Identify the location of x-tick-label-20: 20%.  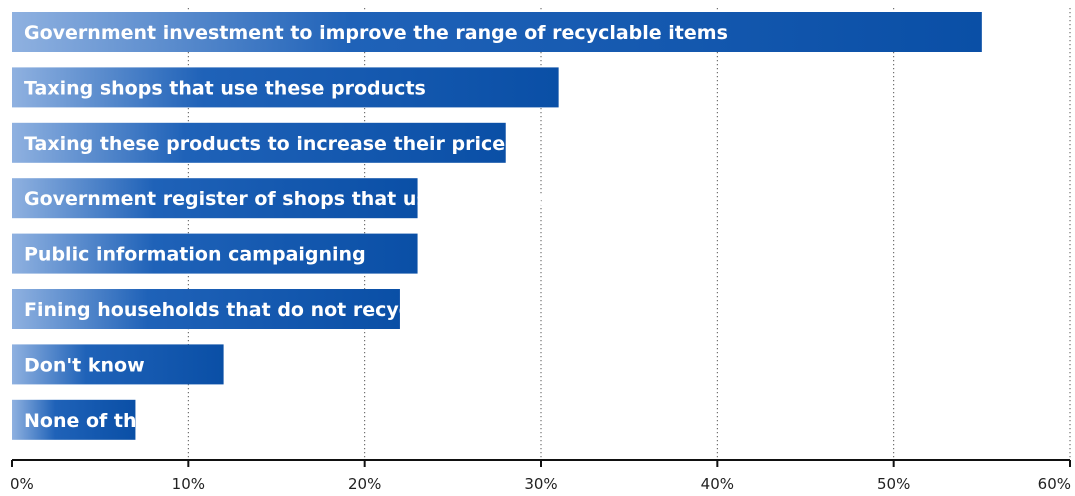
(364, 484).